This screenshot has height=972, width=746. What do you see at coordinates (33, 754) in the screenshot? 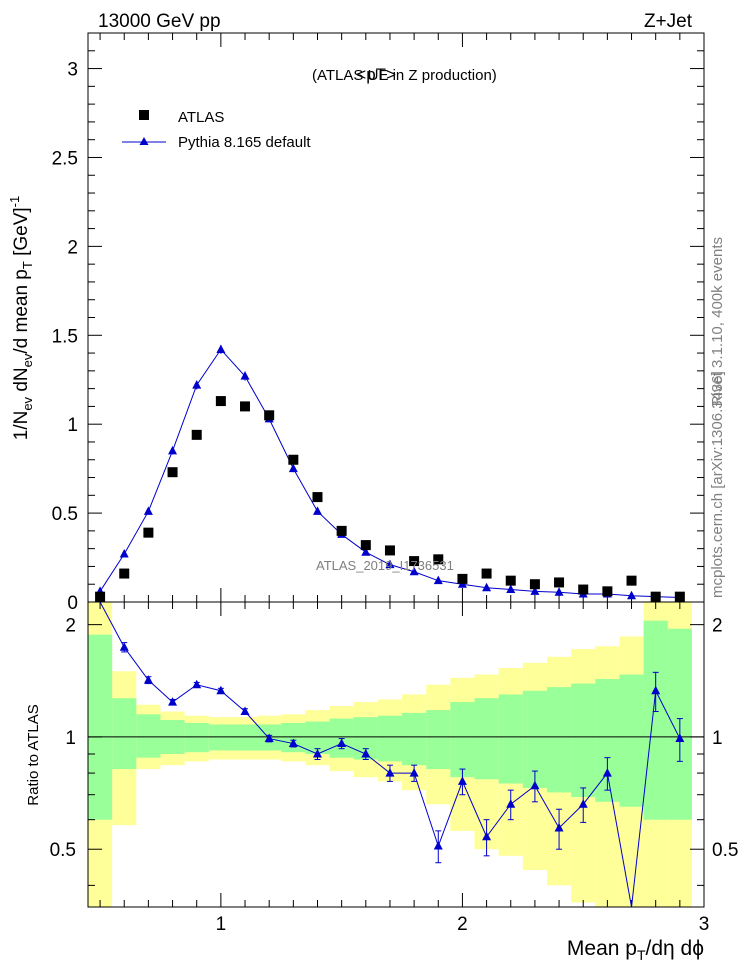
I see `ratio-y-axis-label: Ratio to ATLAS` at bounding box center [33, 754].